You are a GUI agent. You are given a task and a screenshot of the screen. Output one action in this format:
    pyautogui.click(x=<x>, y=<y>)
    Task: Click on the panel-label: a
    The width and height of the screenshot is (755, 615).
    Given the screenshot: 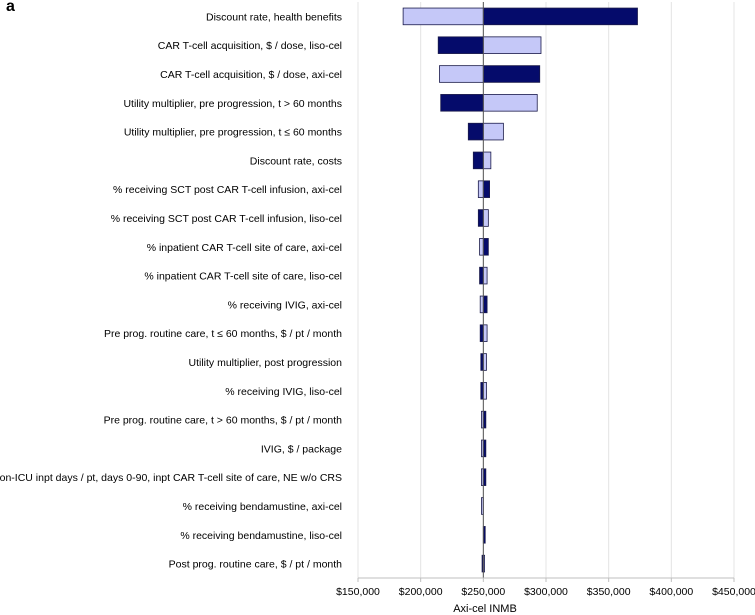 What is the action you would take?
    pyautogui.click(x=10, y=7)
    